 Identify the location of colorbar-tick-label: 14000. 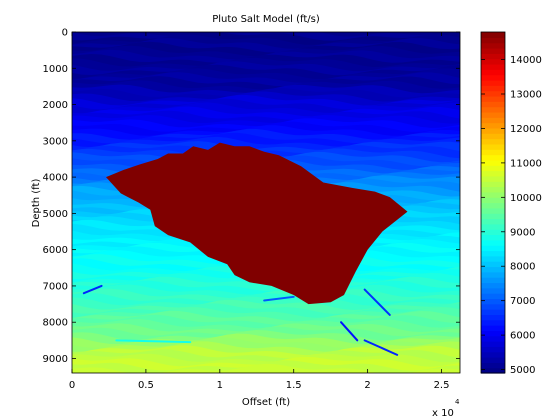
(526, 60).